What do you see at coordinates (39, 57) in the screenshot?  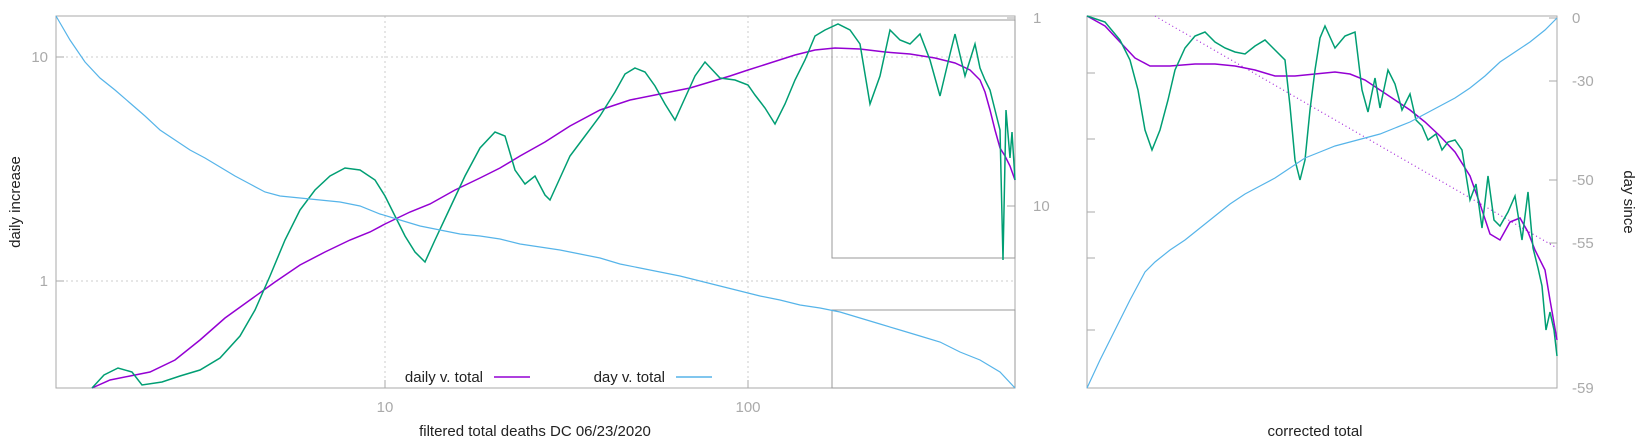 I see `y-tick-label-10: 10` at bounding box center [39, 57].